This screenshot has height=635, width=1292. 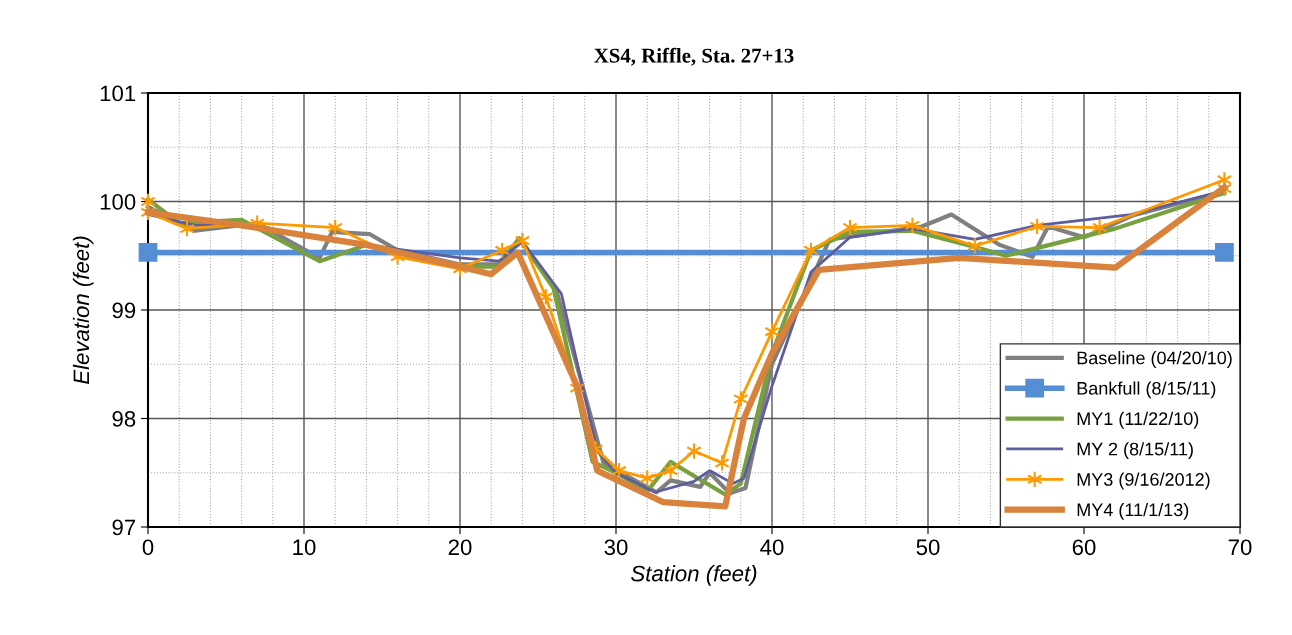 What do you see at coordinates (928, 547) in the screenshot?
I see `x-tick-label: 50` at bounding box center [928, 547].